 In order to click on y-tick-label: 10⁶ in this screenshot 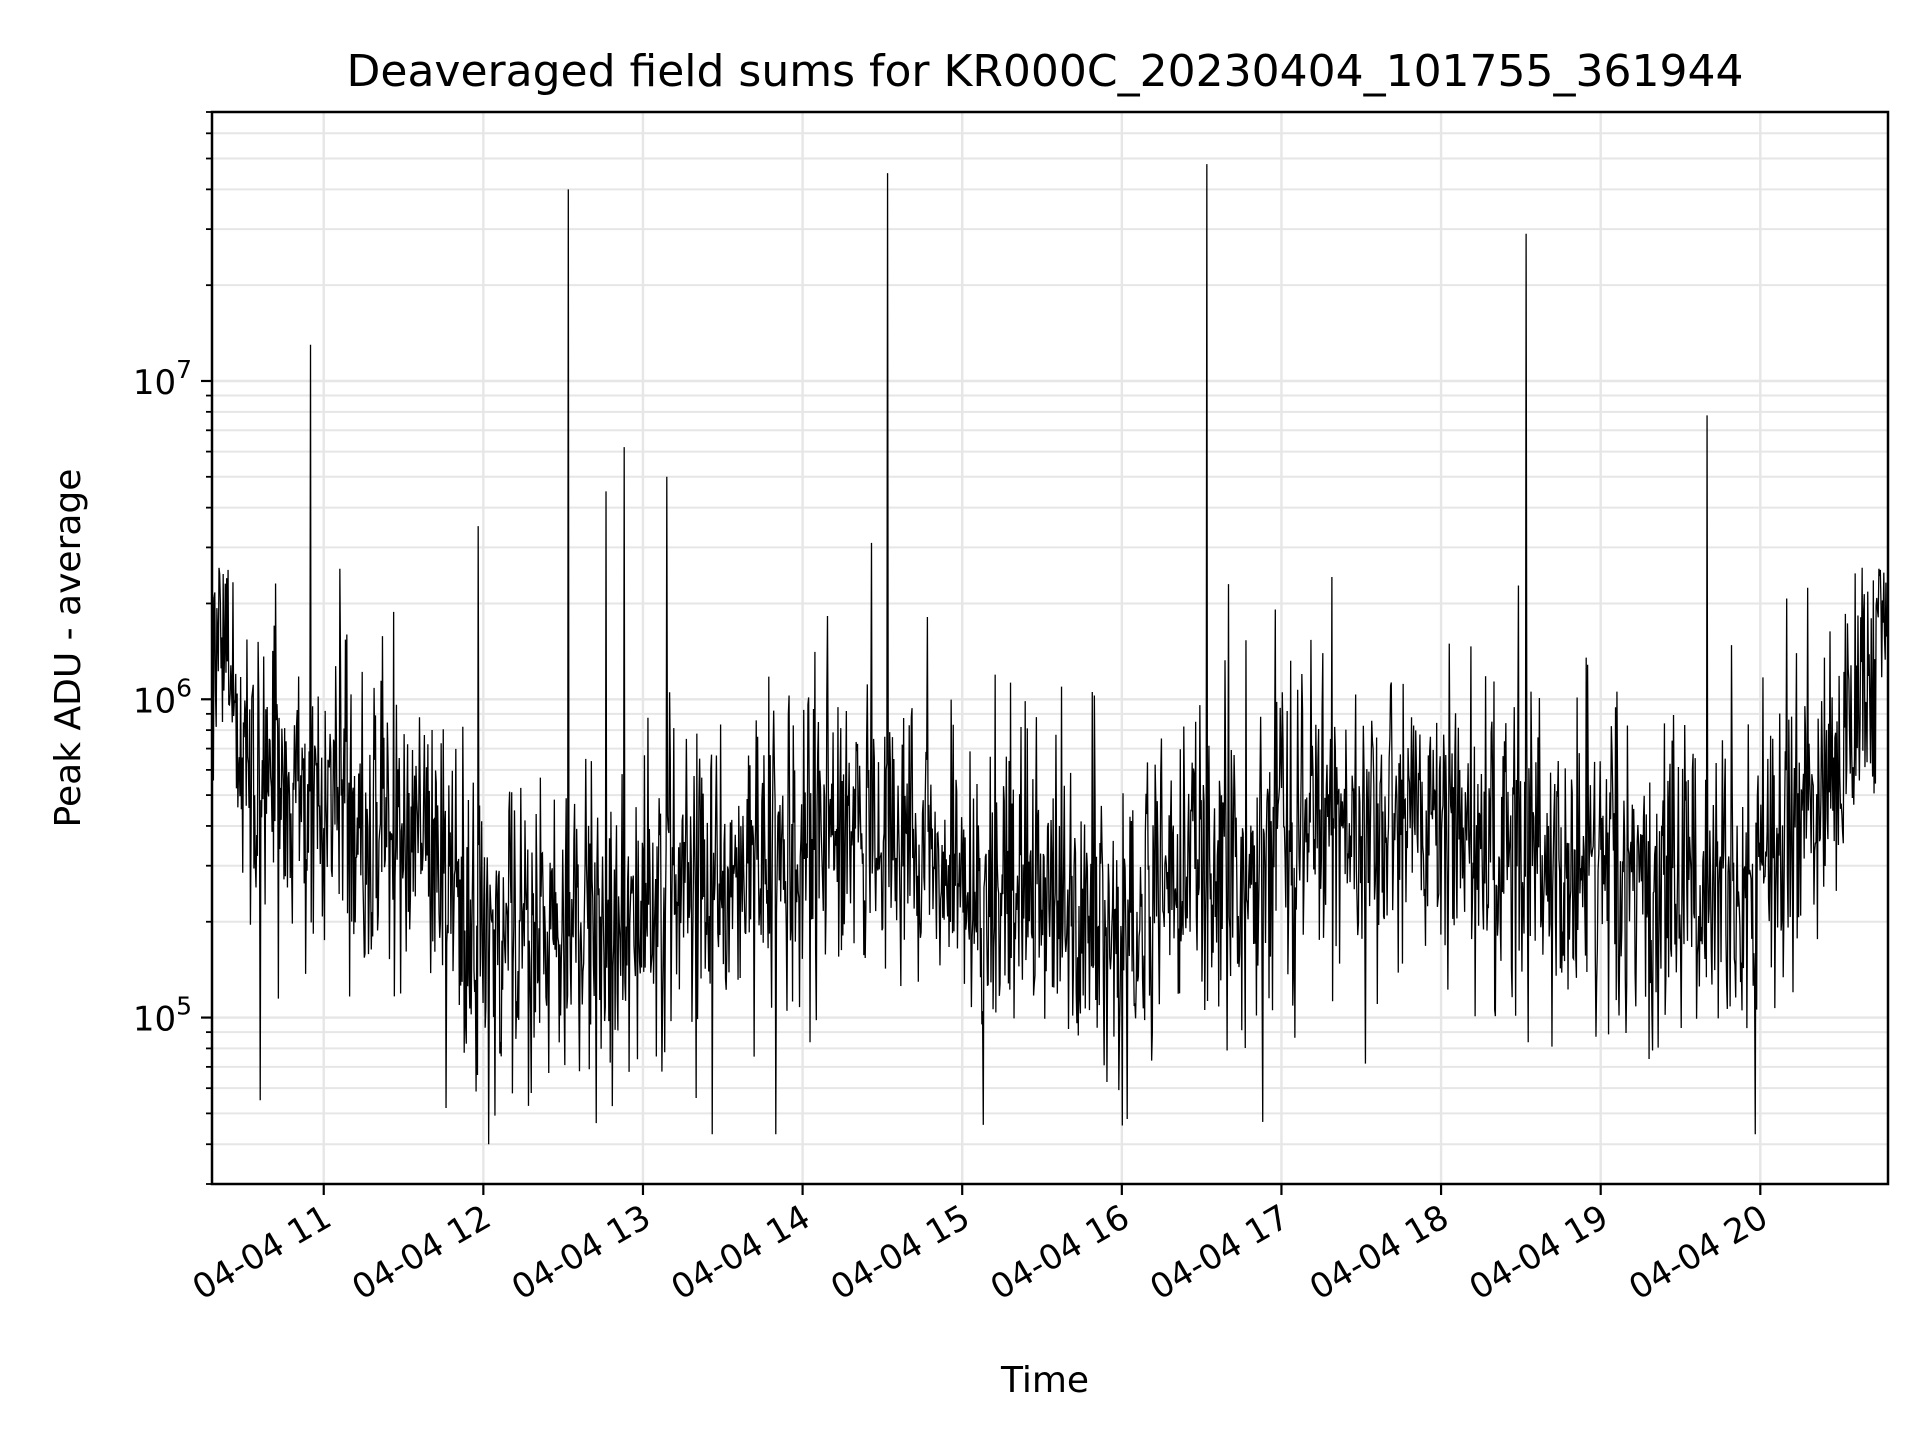, I will do `click(162, 697)`.